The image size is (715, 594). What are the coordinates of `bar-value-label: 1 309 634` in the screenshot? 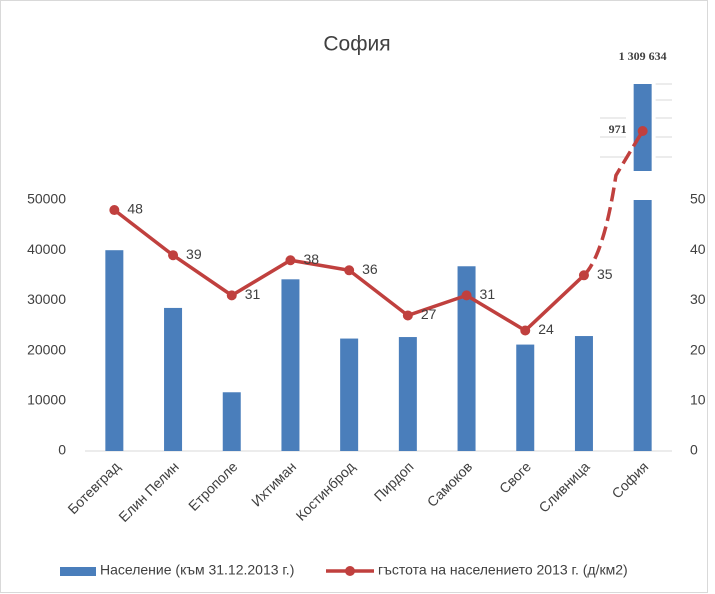 It's located at (643, 56).